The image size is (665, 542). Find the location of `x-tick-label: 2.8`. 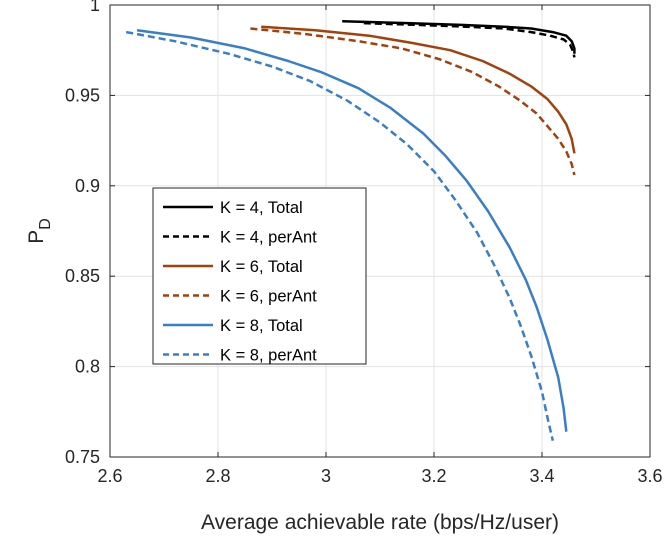

x-tick-label: 2.8 is located at coordinates (217, 476).